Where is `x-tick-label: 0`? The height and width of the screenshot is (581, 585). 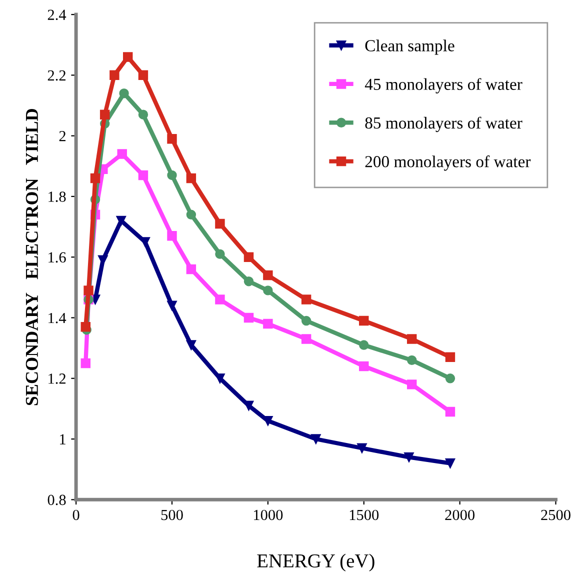
x-tick-label: 0 is located at coordinates (76, 515).